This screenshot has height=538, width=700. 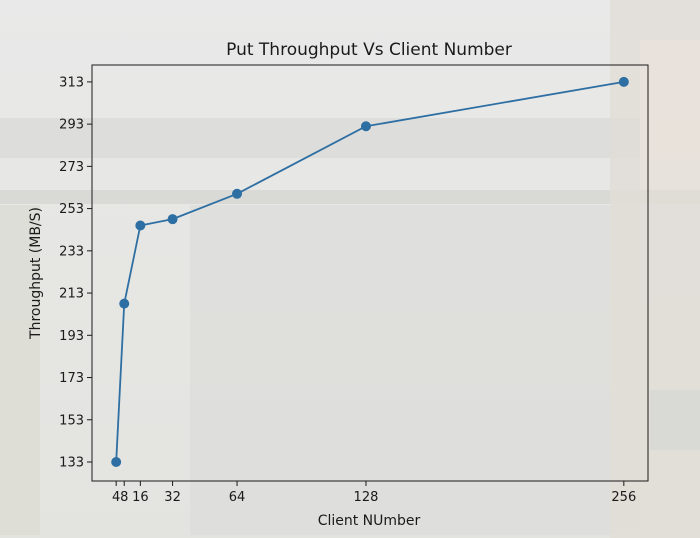 I want to click on y-tick-label: 253, so click(x=71, y=209).